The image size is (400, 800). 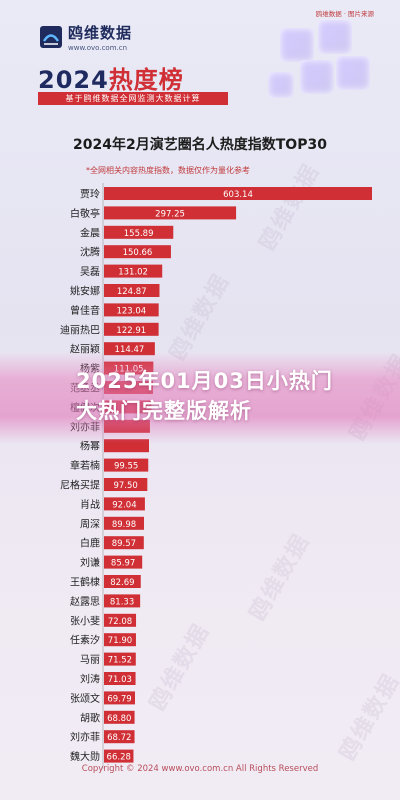 I want to click on top-right-logo: 鸥维数据 · 图片来源, so click(x=344, y=14).